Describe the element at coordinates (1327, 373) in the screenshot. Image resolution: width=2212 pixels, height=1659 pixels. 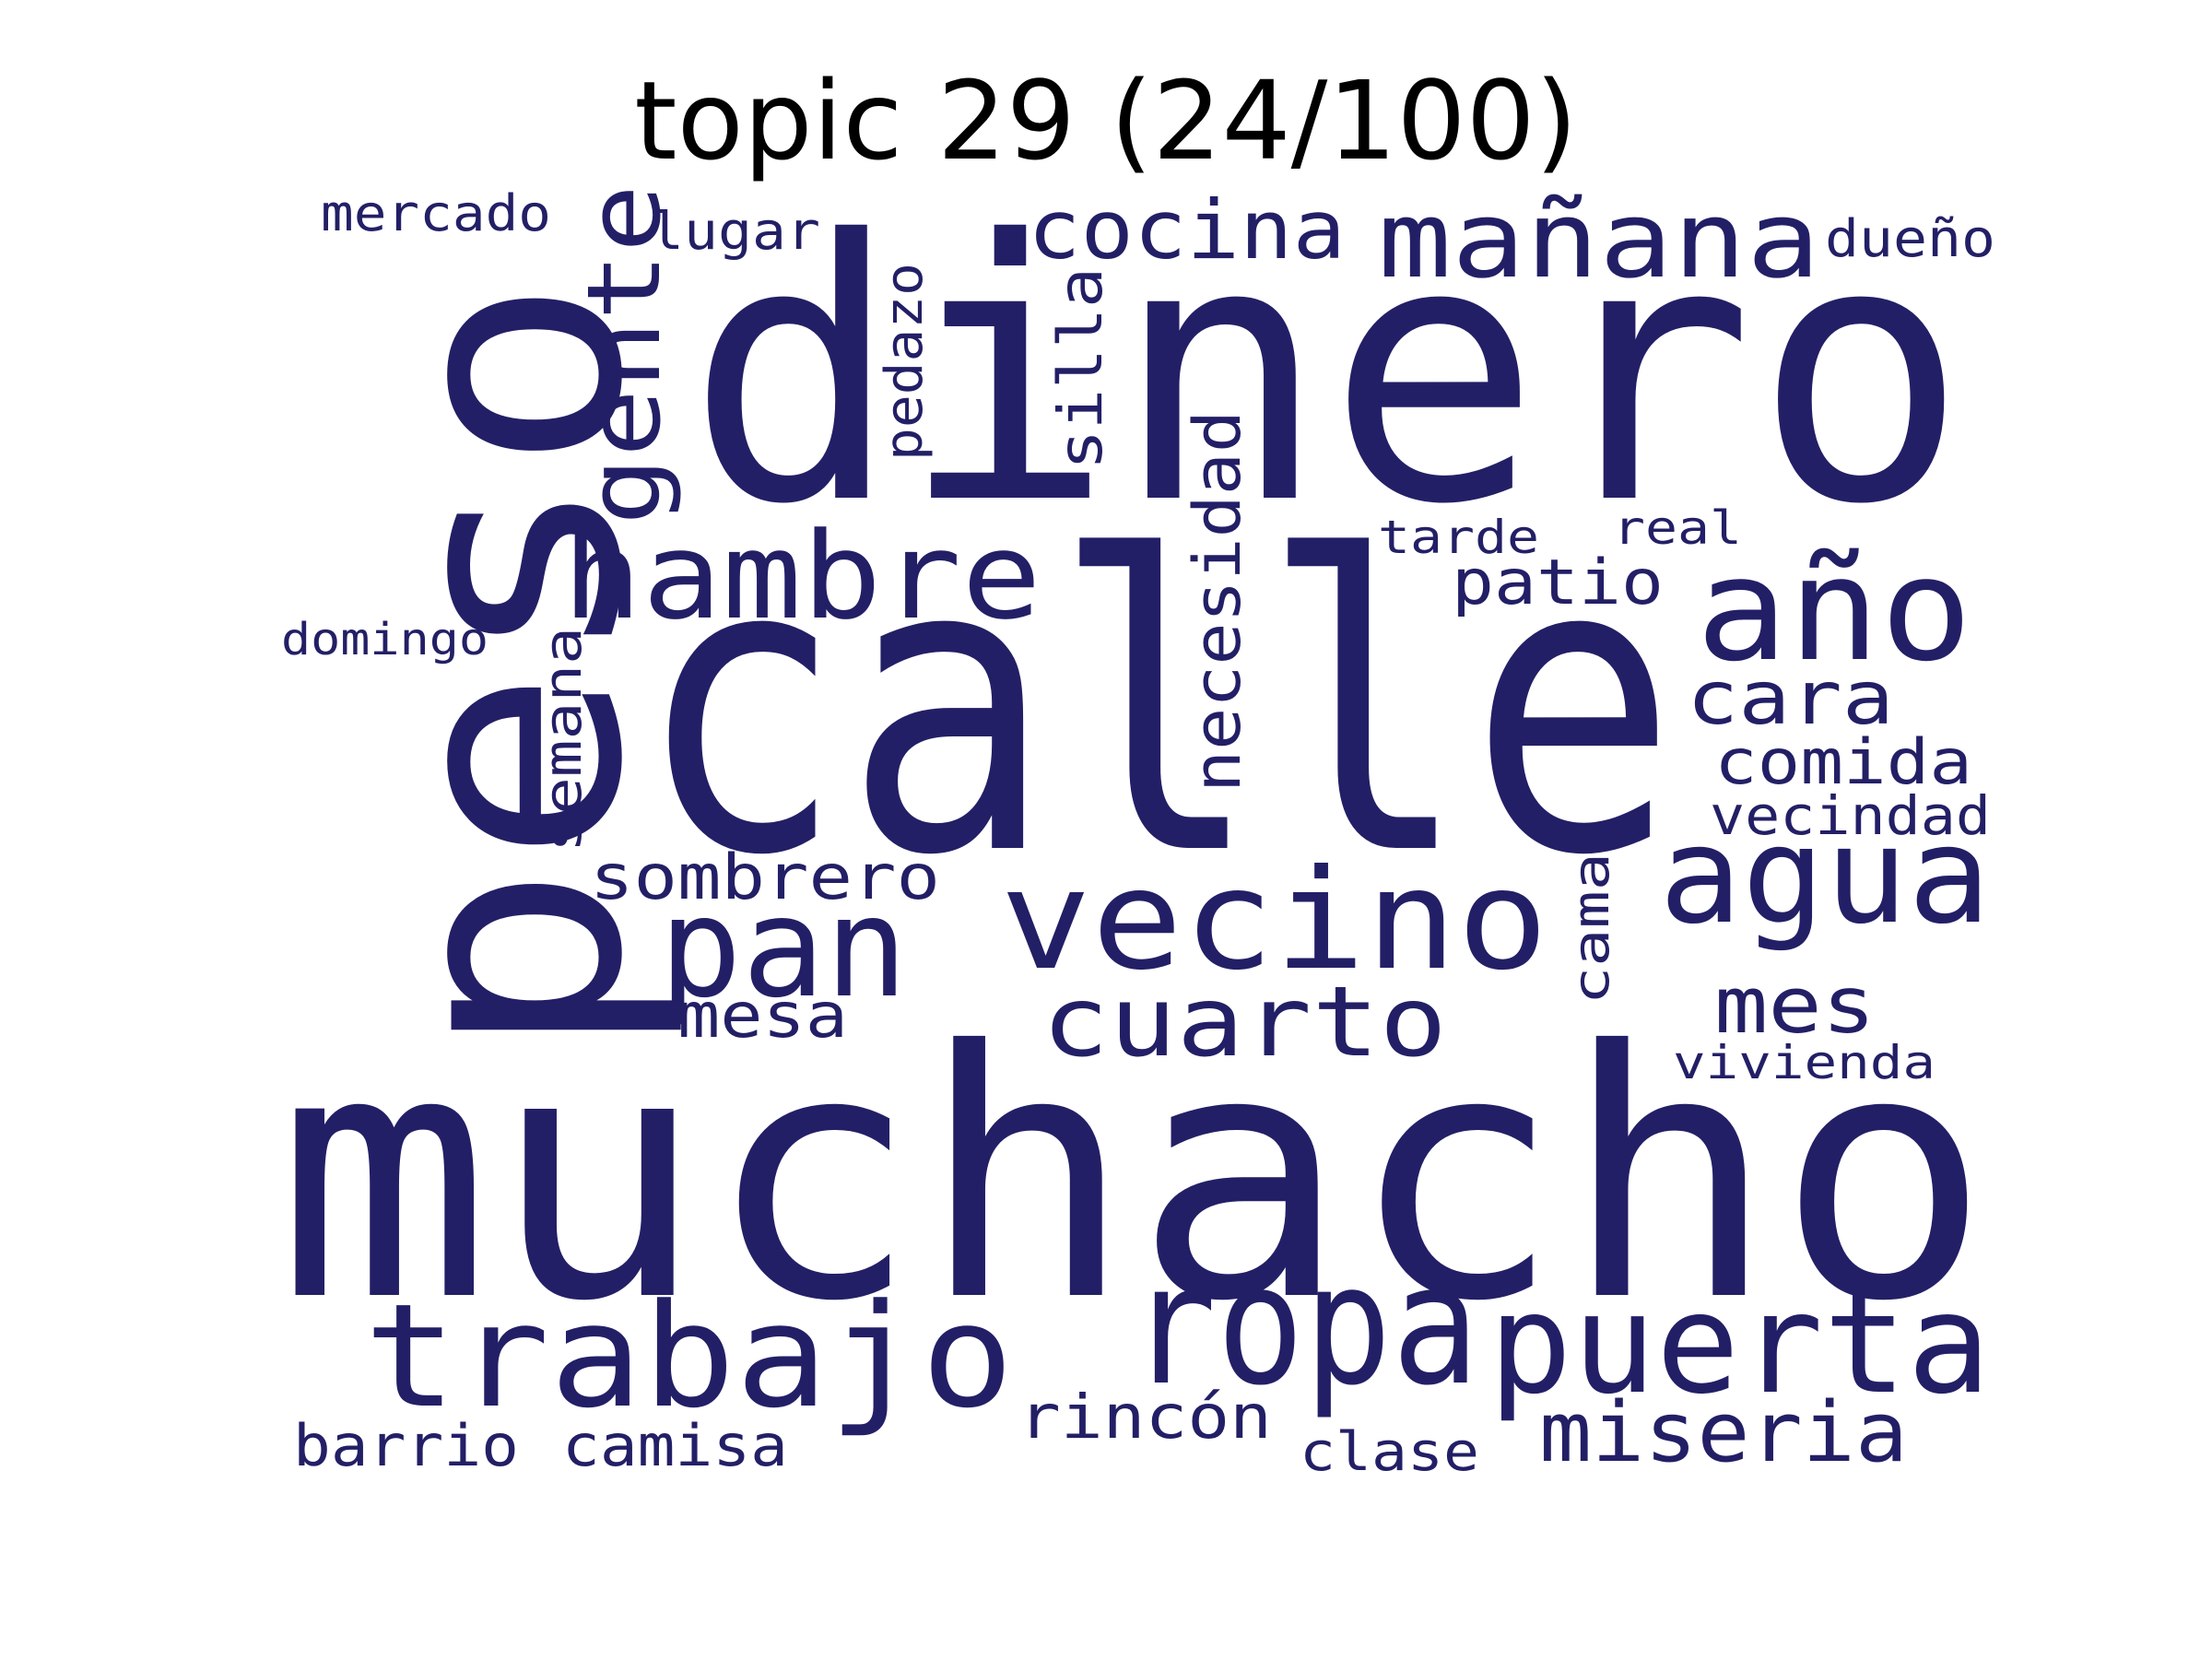
I see `word-dinero: dinero` at that location.